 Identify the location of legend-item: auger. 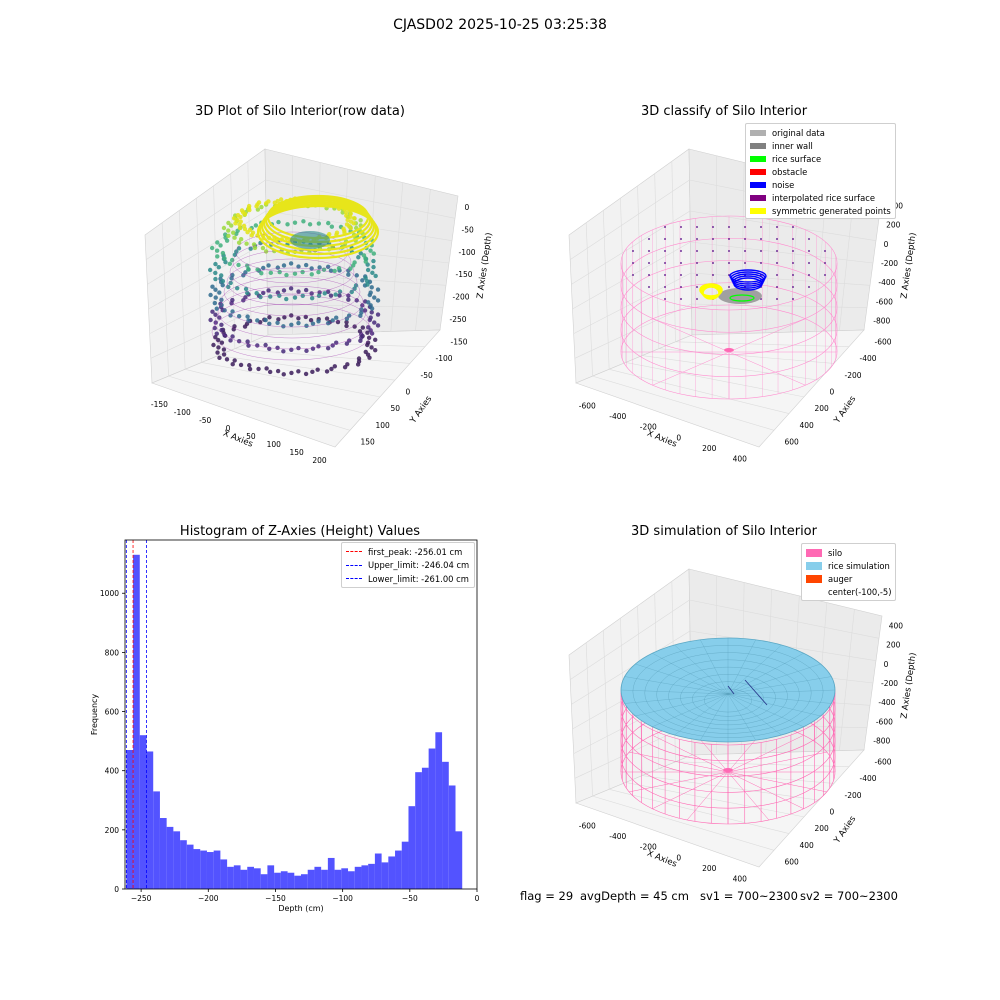
(850, 578).